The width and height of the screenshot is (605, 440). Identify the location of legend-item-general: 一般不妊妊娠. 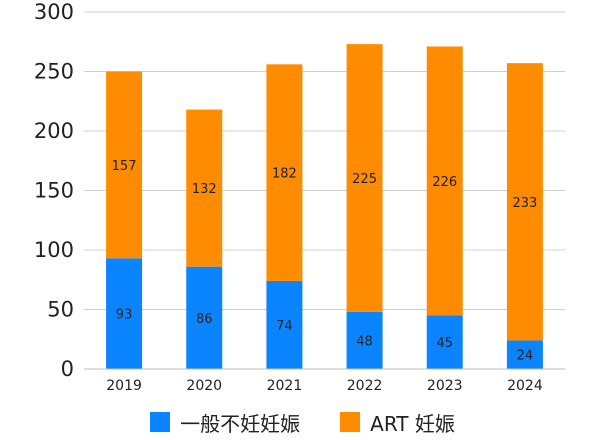
(225, 422).